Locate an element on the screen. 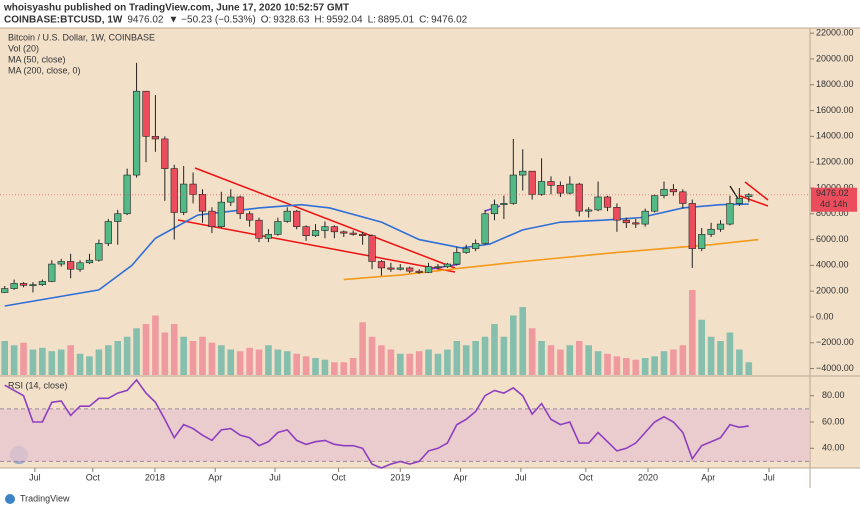 This screenshot has width=860, height=509. y-tick-label: 40.00 is located at coordinates (833, 448).